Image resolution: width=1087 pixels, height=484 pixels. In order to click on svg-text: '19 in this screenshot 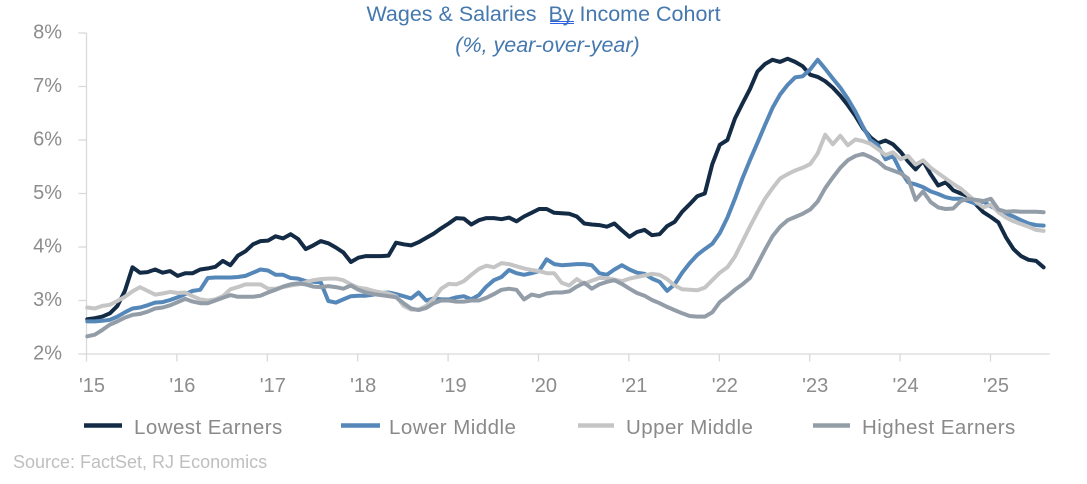, I will do `click(454, 386)`.